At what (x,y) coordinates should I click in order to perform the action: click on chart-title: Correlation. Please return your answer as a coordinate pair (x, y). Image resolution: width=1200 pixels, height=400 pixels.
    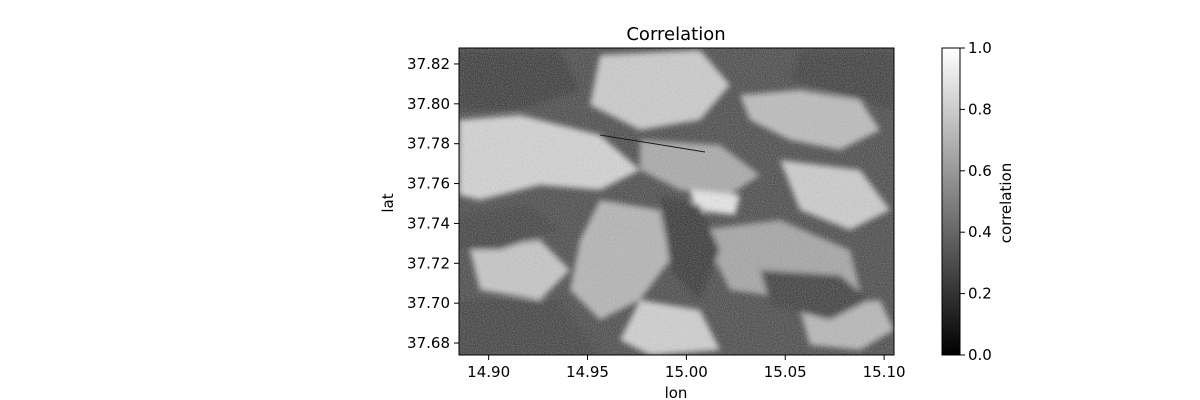
    Looking at the image, I should click on (675, 34).